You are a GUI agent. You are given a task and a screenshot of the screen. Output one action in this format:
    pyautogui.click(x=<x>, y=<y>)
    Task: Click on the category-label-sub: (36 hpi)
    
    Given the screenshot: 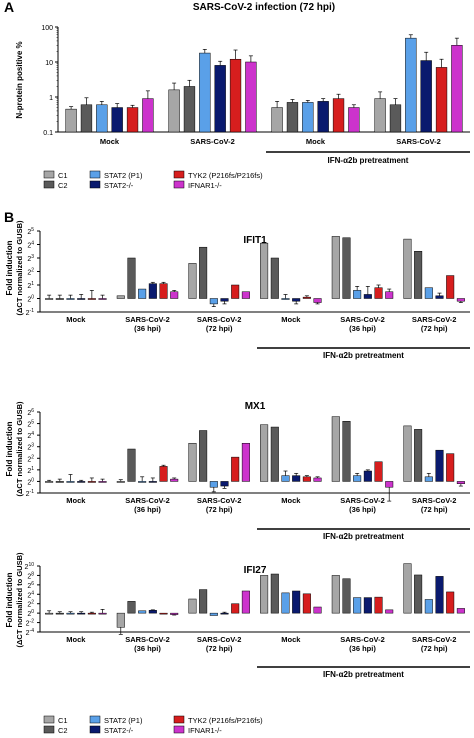 What is the action you would take?
    pyautogui.click(x=147, y=648)
    